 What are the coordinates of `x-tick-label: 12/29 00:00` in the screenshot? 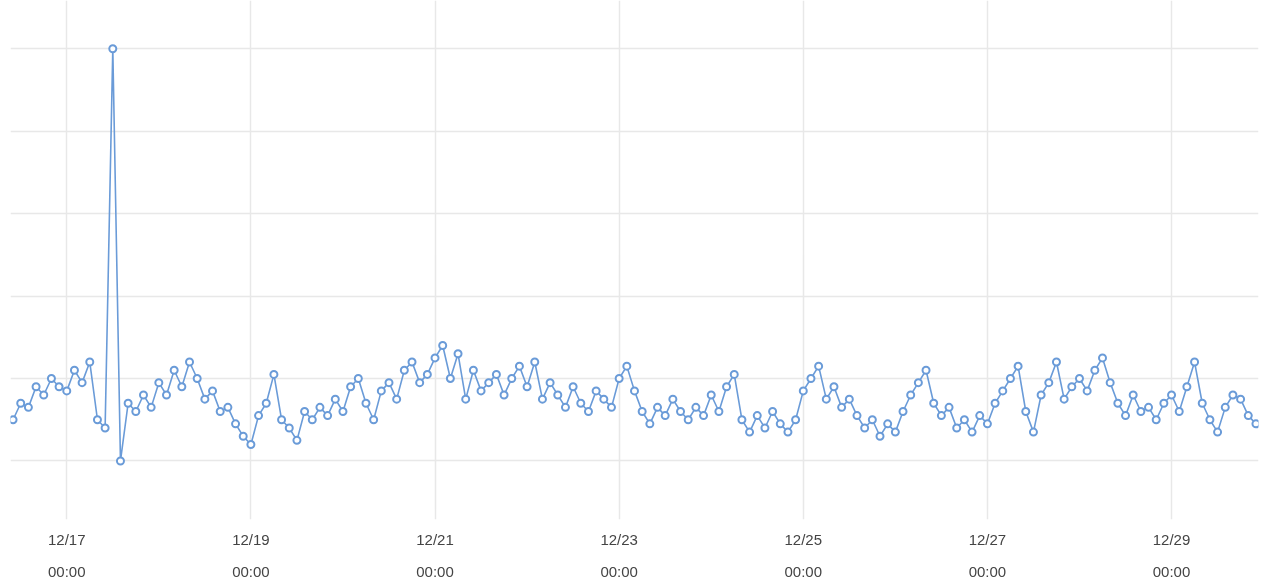 It's located at (1171, 555).